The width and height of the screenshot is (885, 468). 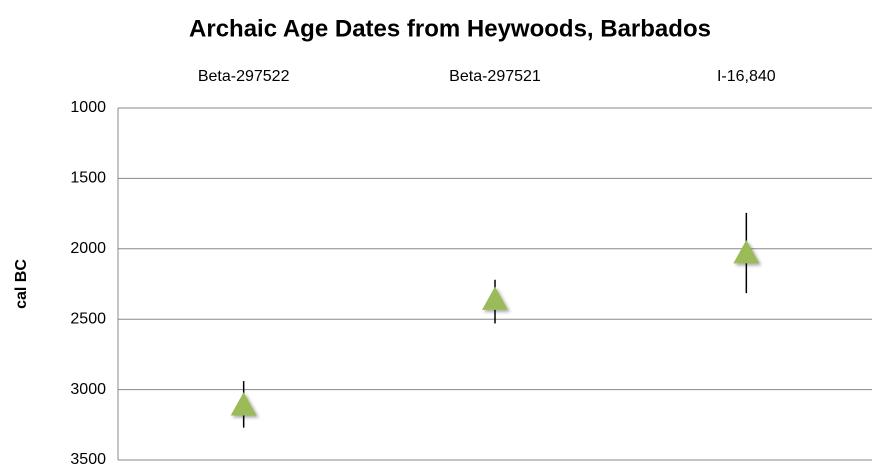 What do you see at coordinates (746, 76) in the screenshot?
I see `x-tick-label: I-16,840` at bounding box center [746, 76].